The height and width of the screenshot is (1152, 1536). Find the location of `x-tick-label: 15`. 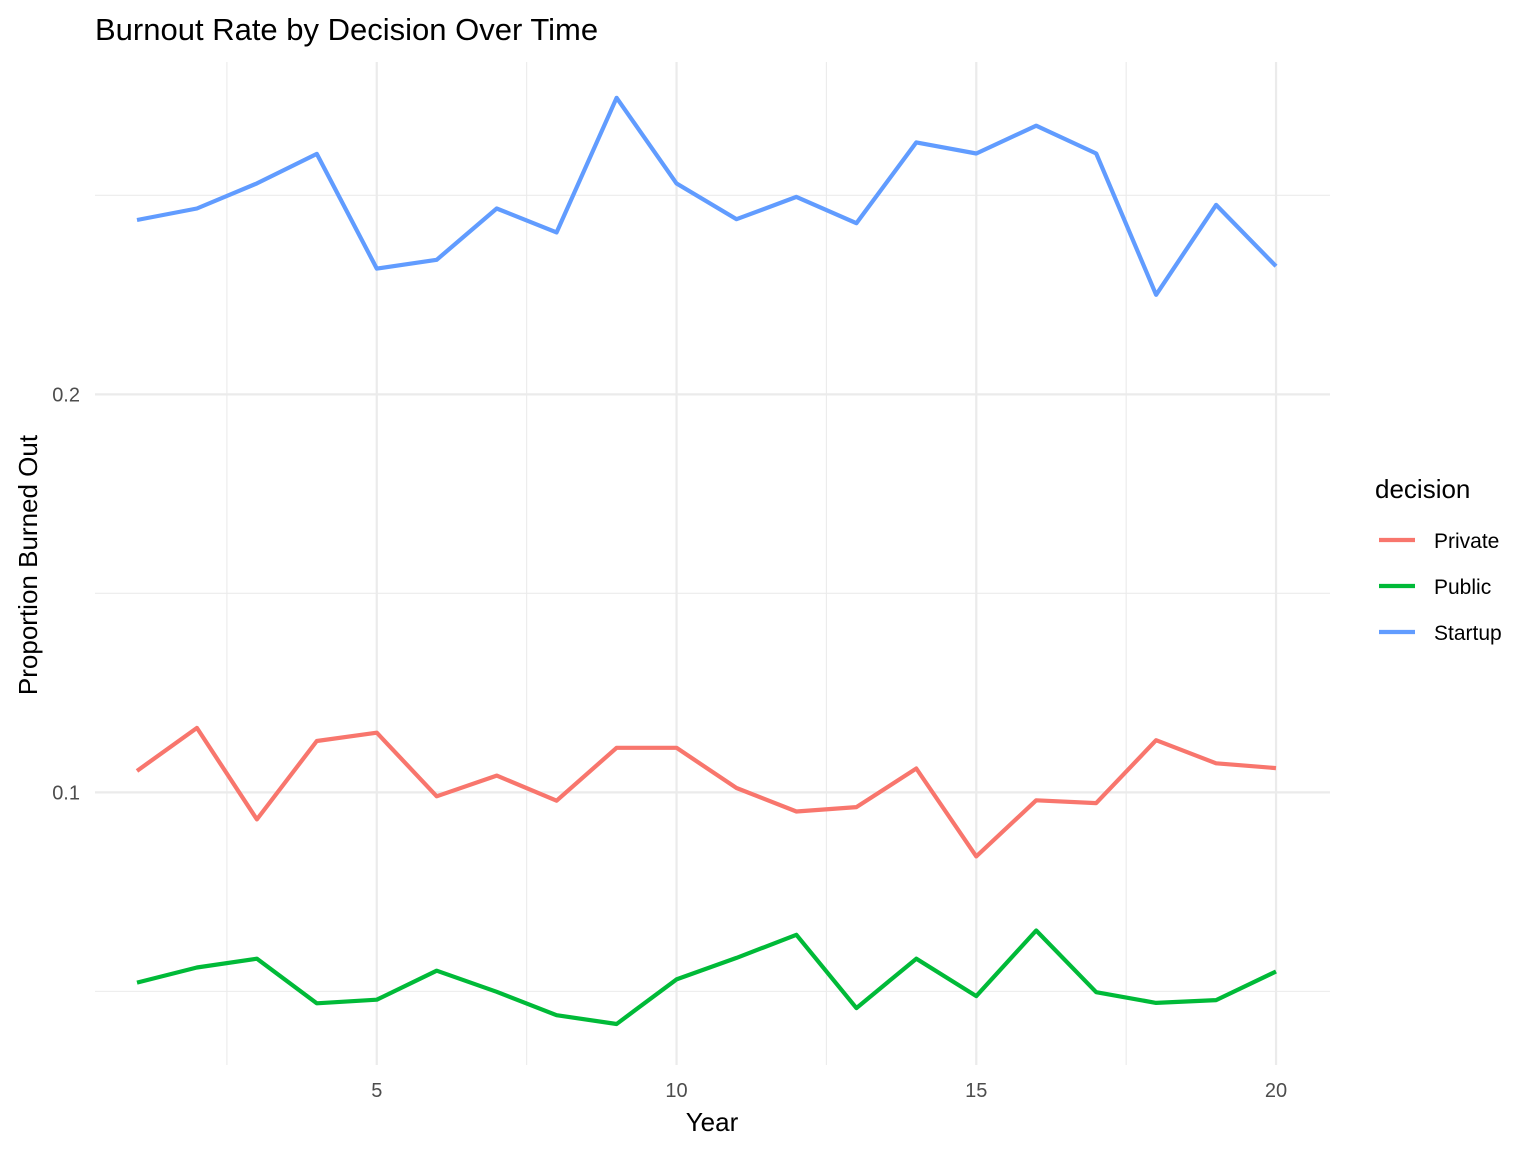

x-tick-label: 15 is located at coordinates (976, 1091).